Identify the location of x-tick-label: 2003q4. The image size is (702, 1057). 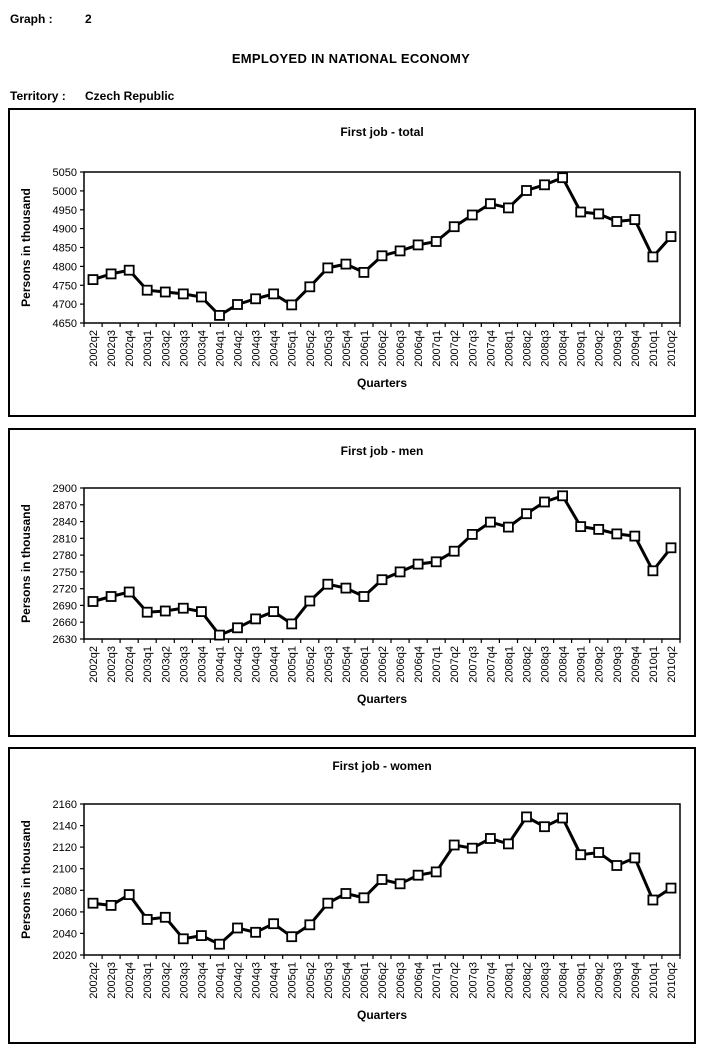
(202, 348).